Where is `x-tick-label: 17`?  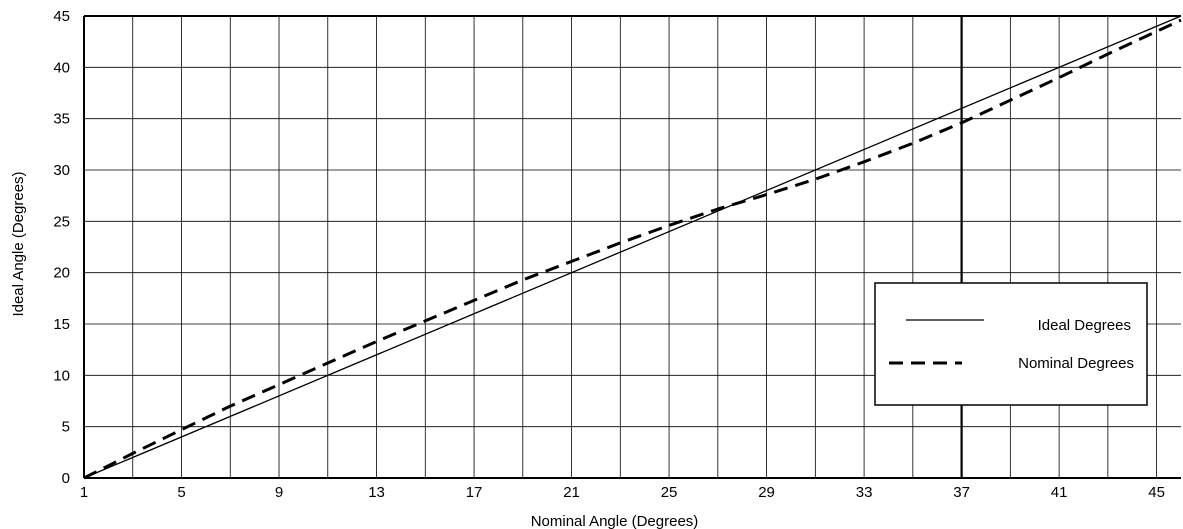 x-tick-label: 17 is located at coordinates (474, 492).